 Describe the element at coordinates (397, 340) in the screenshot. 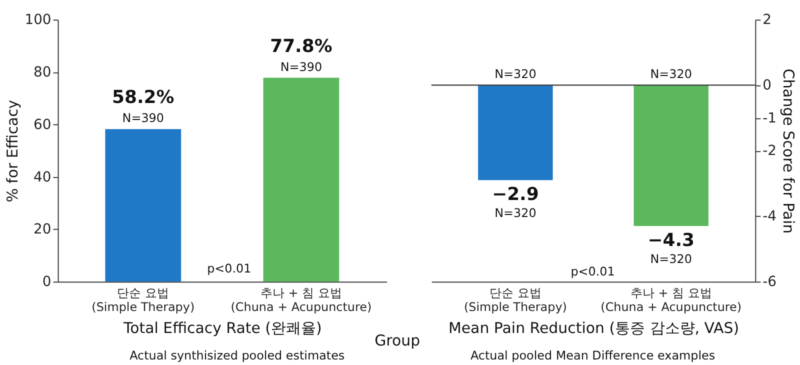

I see `text: Group` at that location.